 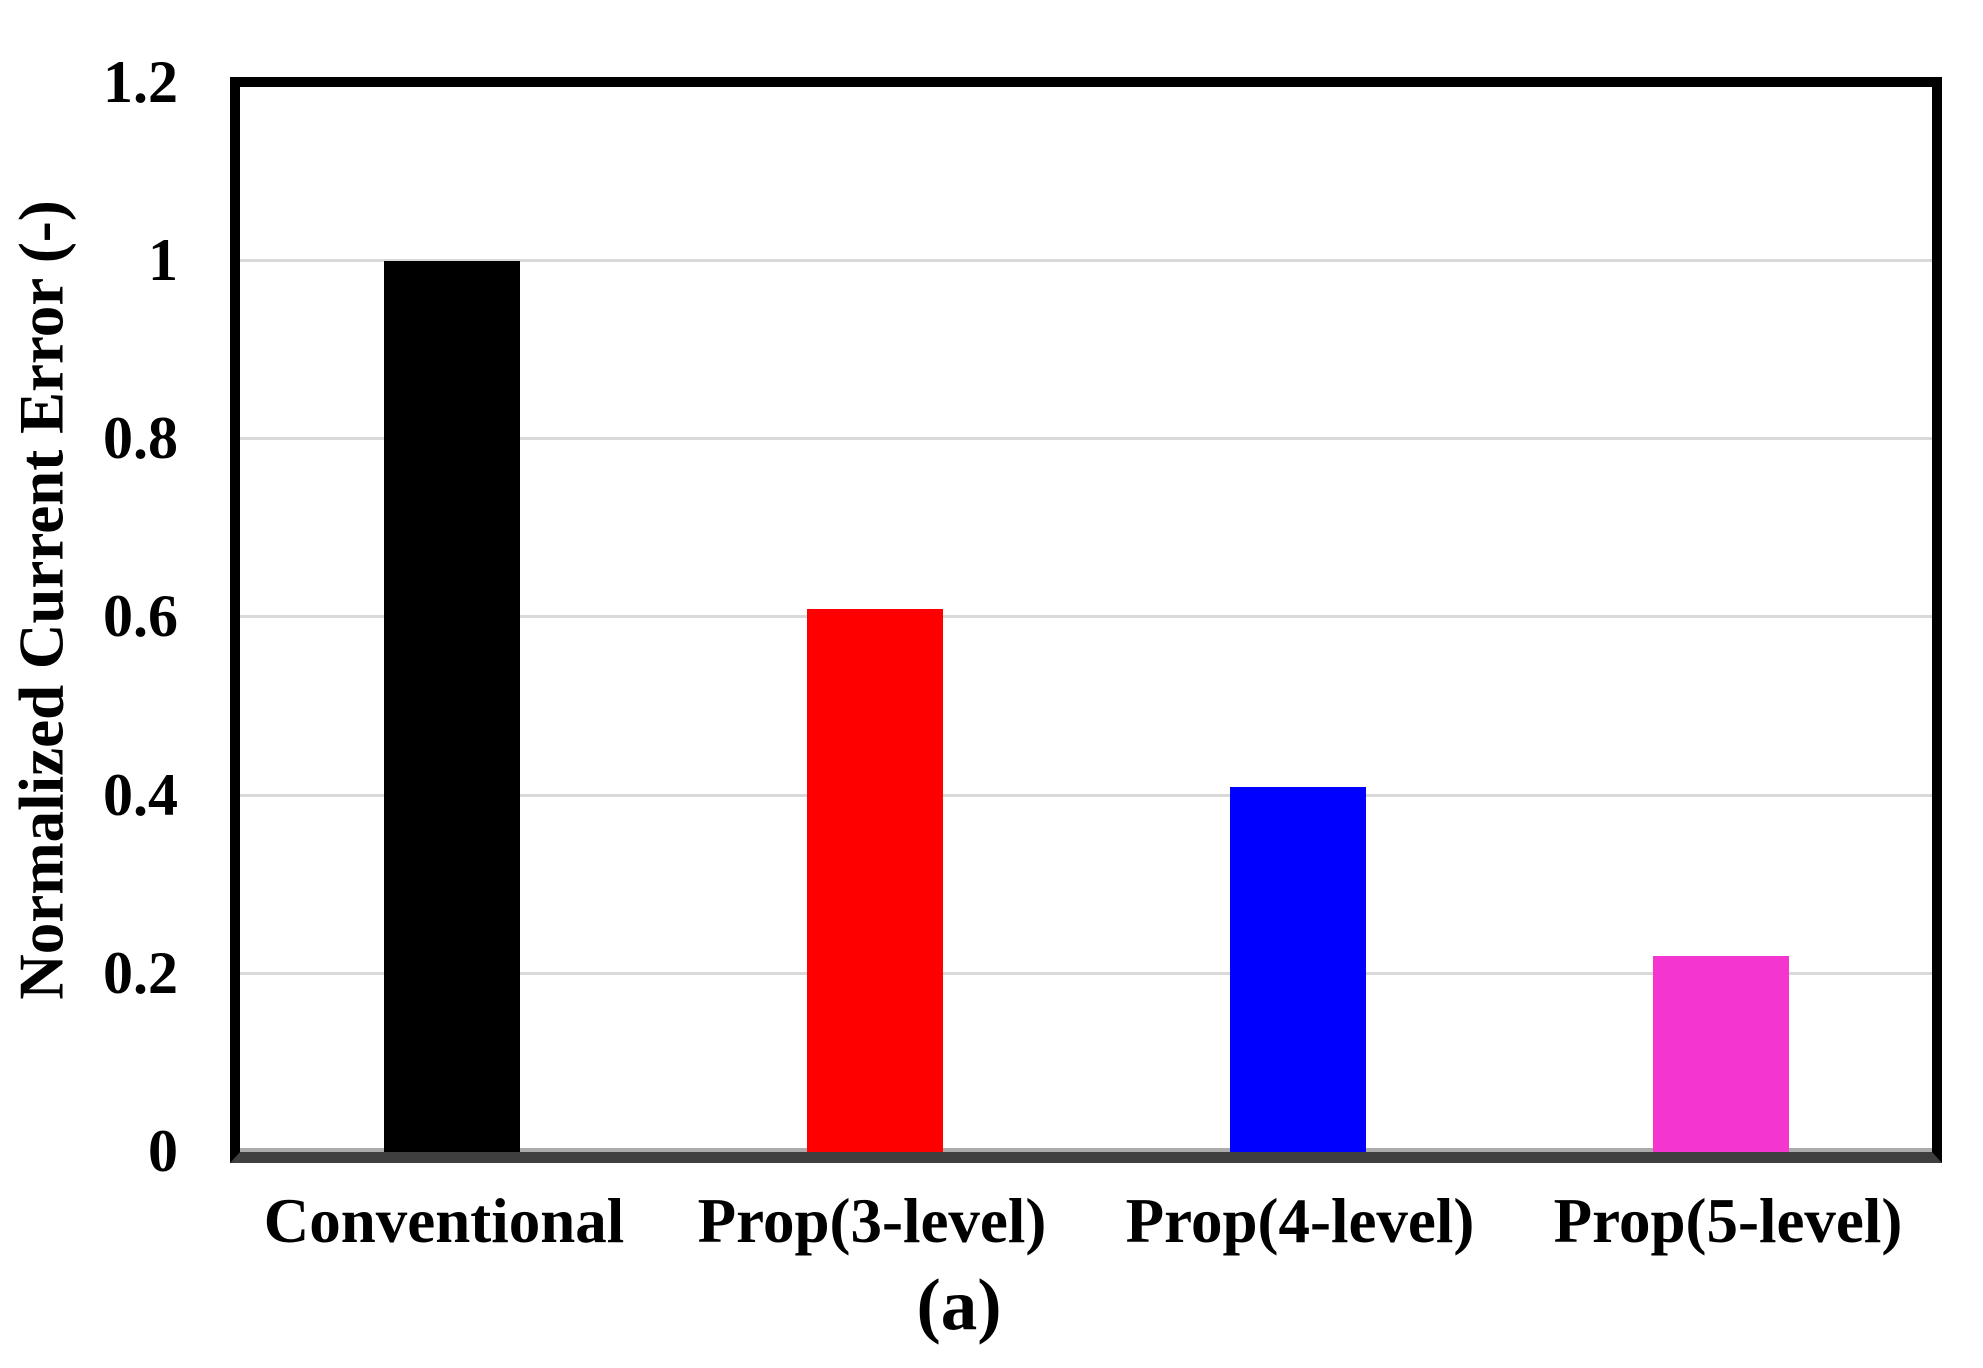 What do you see at coordinates (1720, 1053) in the screenshot?
I see `bar-prop-5-level` at bounding box center [1720, 1053].